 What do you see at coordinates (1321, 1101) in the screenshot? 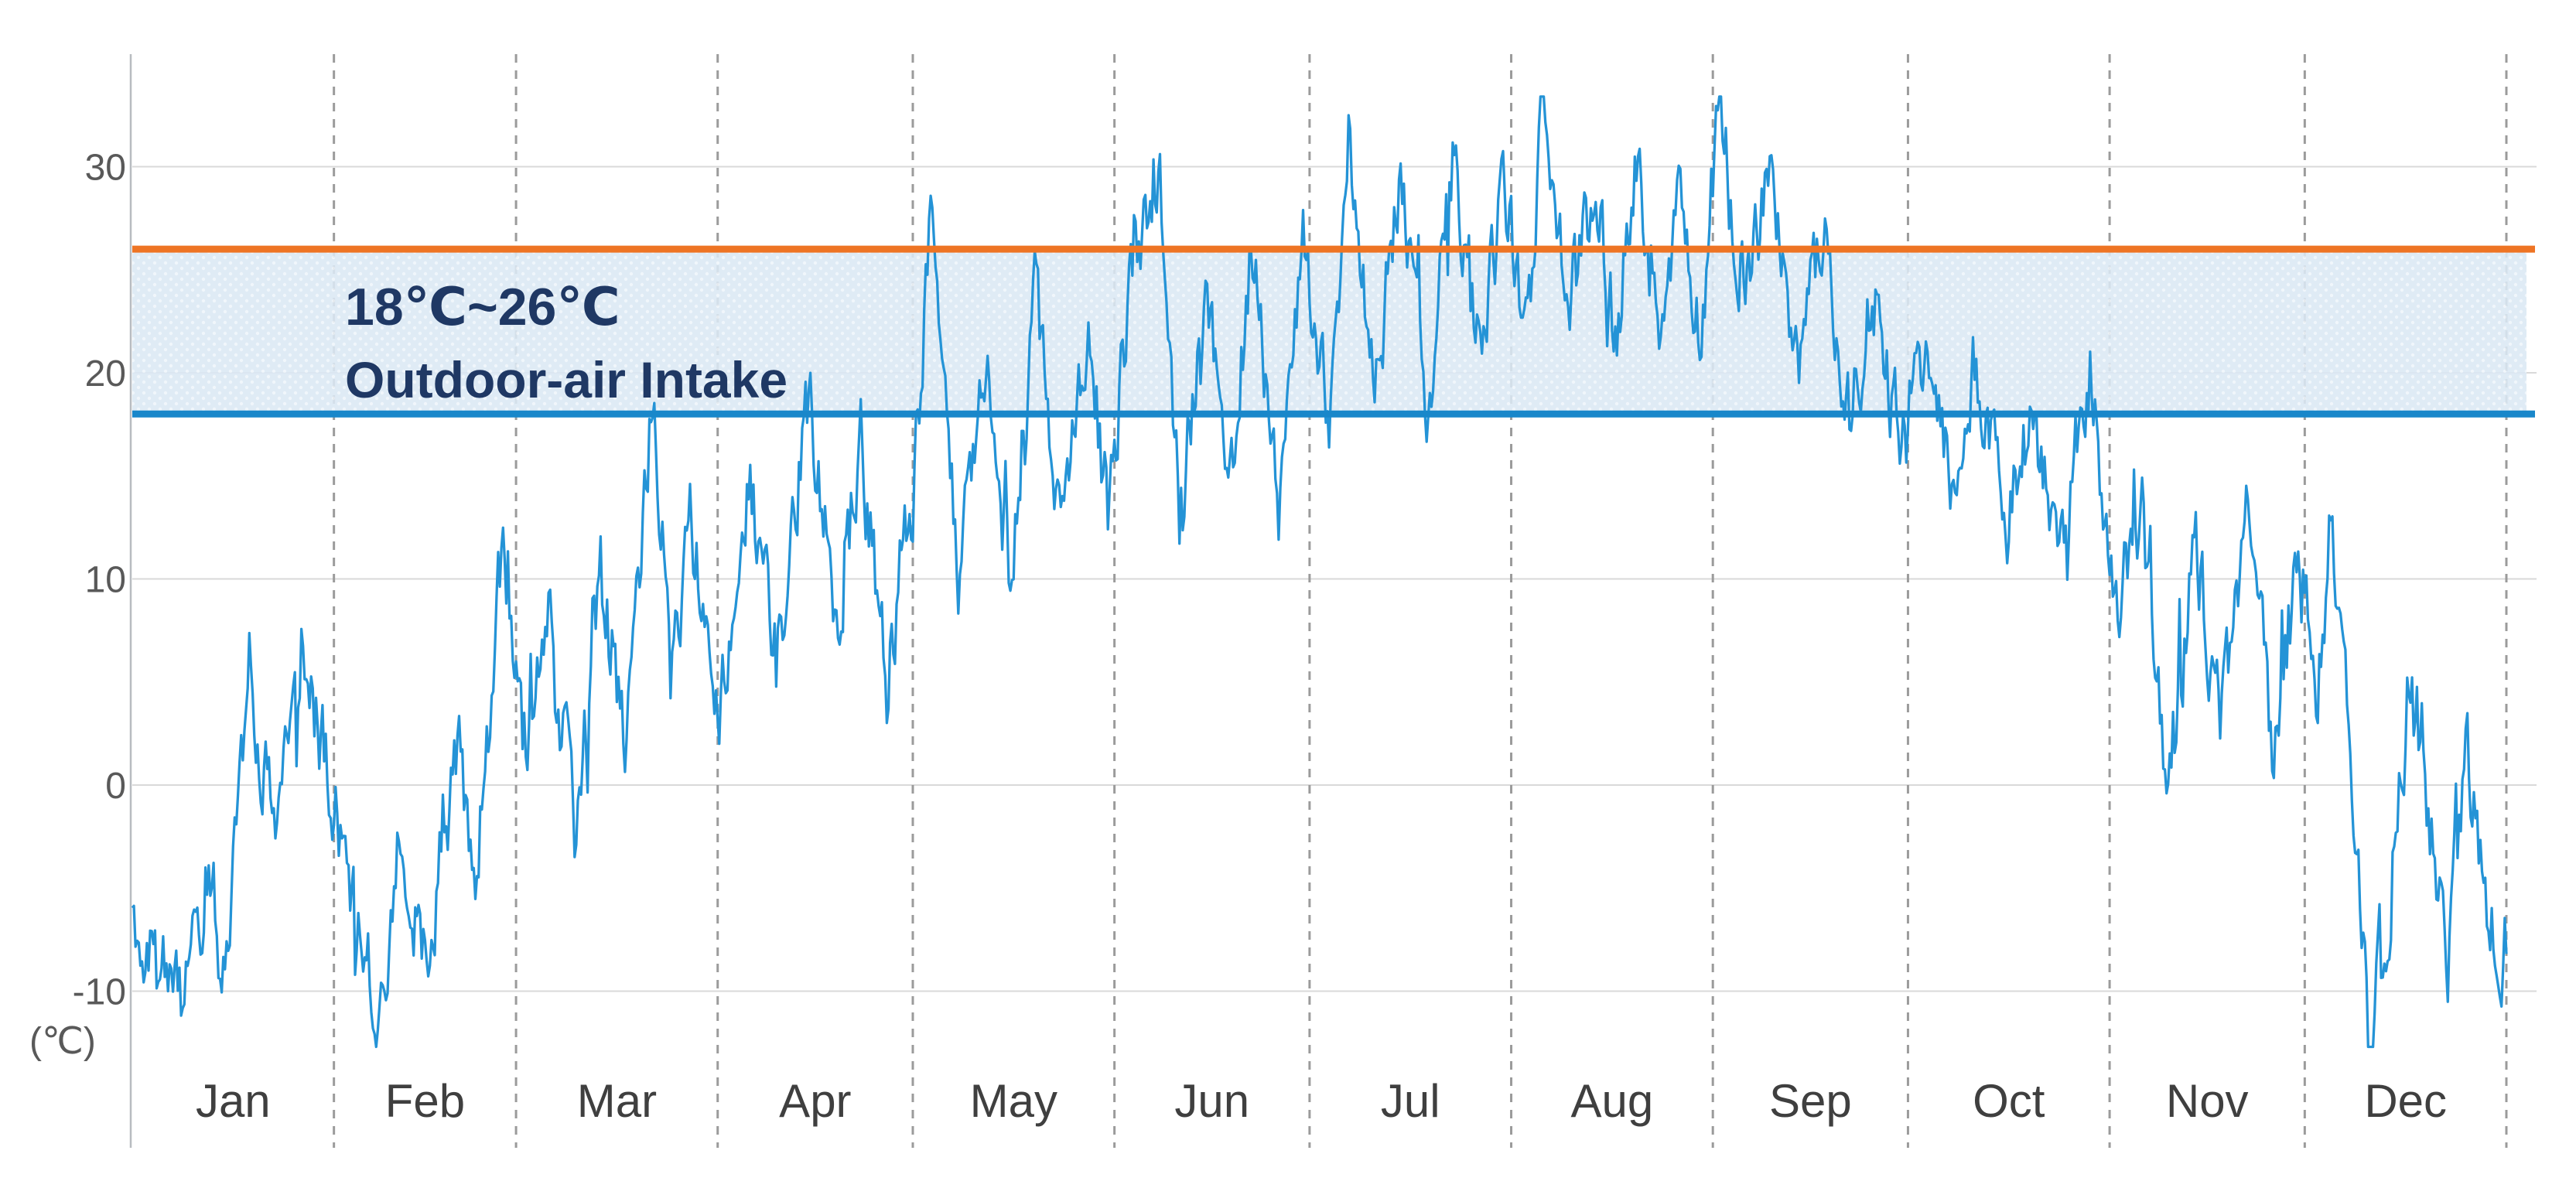
I see `month-labels: Jan Feb Mar Apr May Jun Jul Aug Sep Oct Nov Dec` at bounding box center [1321, 1101].